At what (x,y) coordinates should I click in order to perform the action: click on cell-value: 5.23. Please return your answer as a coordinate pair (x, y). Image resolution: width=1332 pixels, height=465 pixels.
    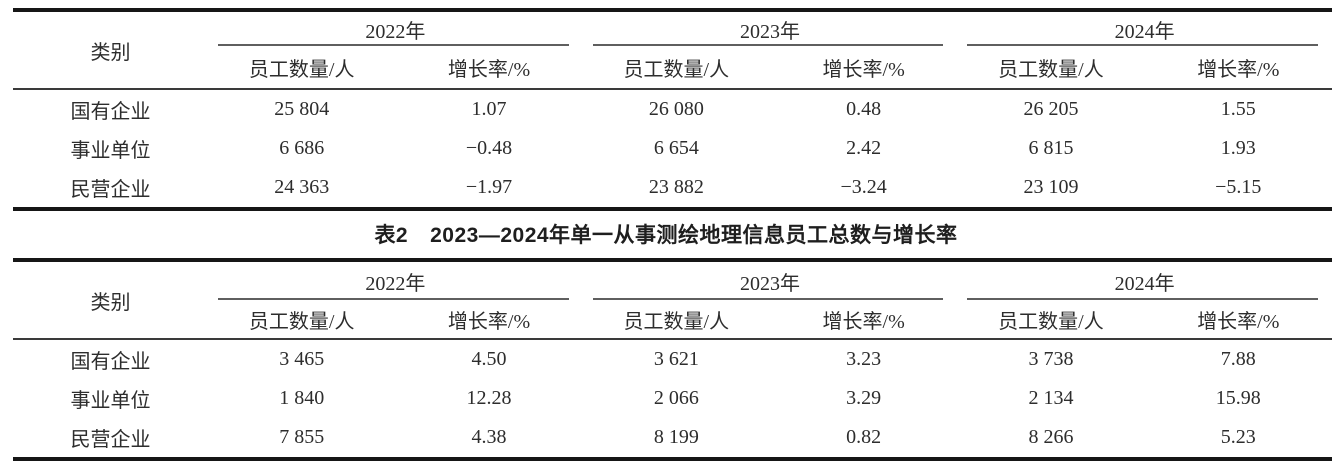
    Looking at the image, I should click on (1238, 437).